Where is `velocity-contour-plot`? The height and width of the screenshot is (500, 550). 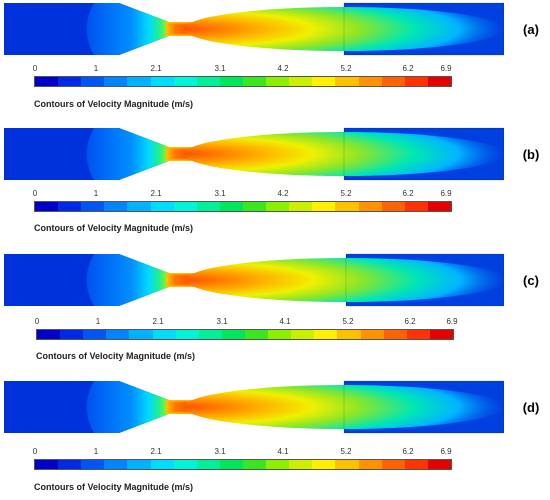
velocity-contour-plot is located at coordinates (254, 280).